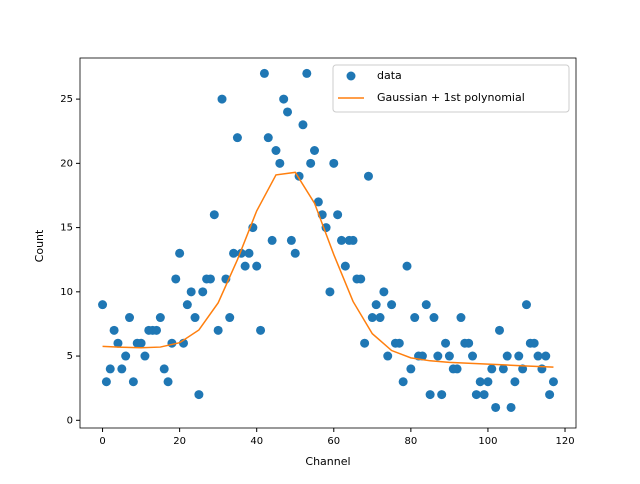 The width and height of the screenshot is (640, 484). What do you see at coordinates (564, 441) in the screenshot?
I see `x-tick-label: 120` at bounding box center [564, 441].